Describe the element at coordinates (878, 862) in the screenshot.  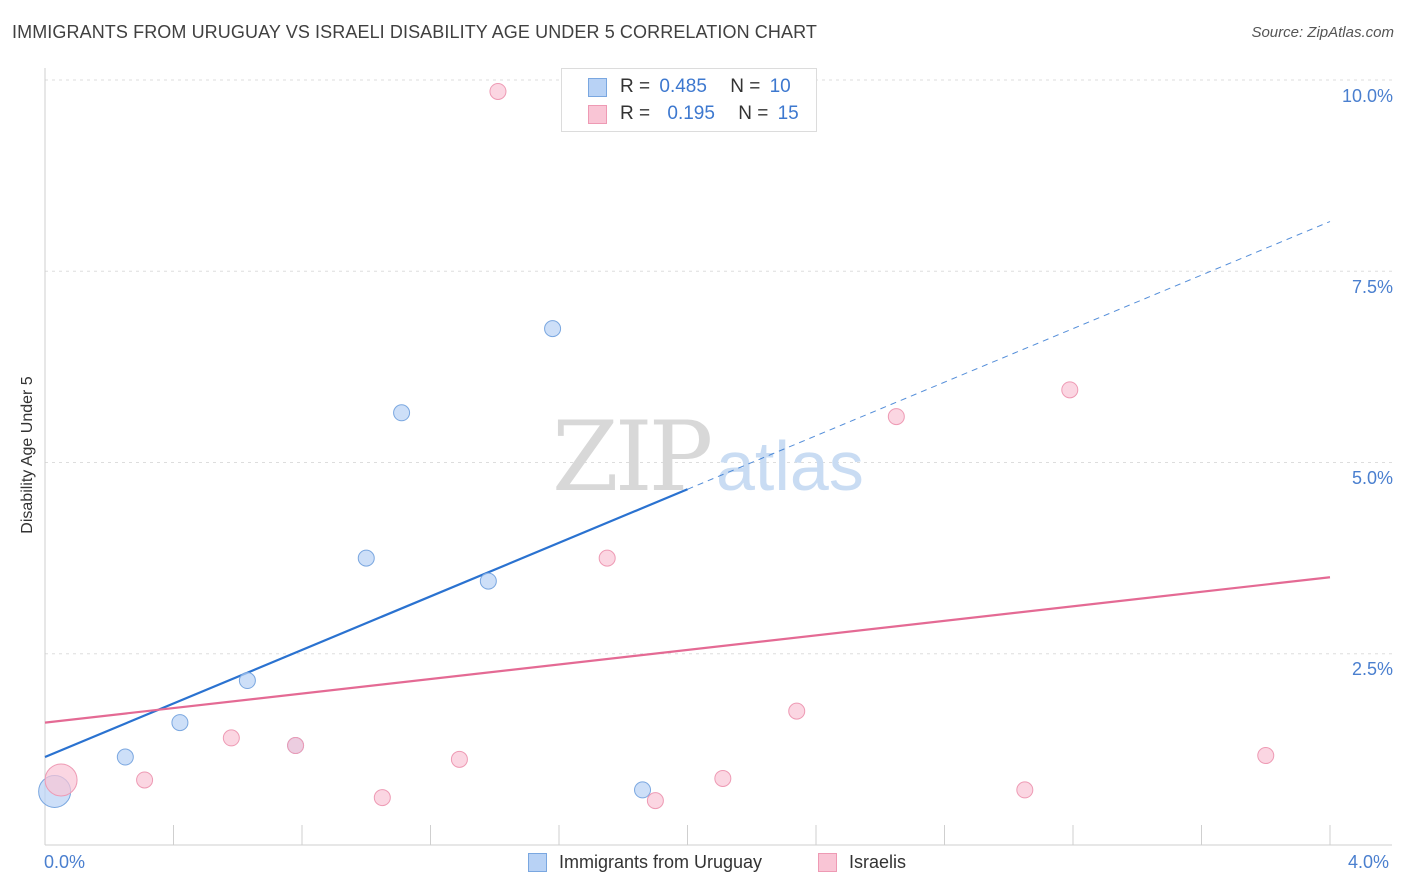
I see `legend-label: Israelis` at that location.